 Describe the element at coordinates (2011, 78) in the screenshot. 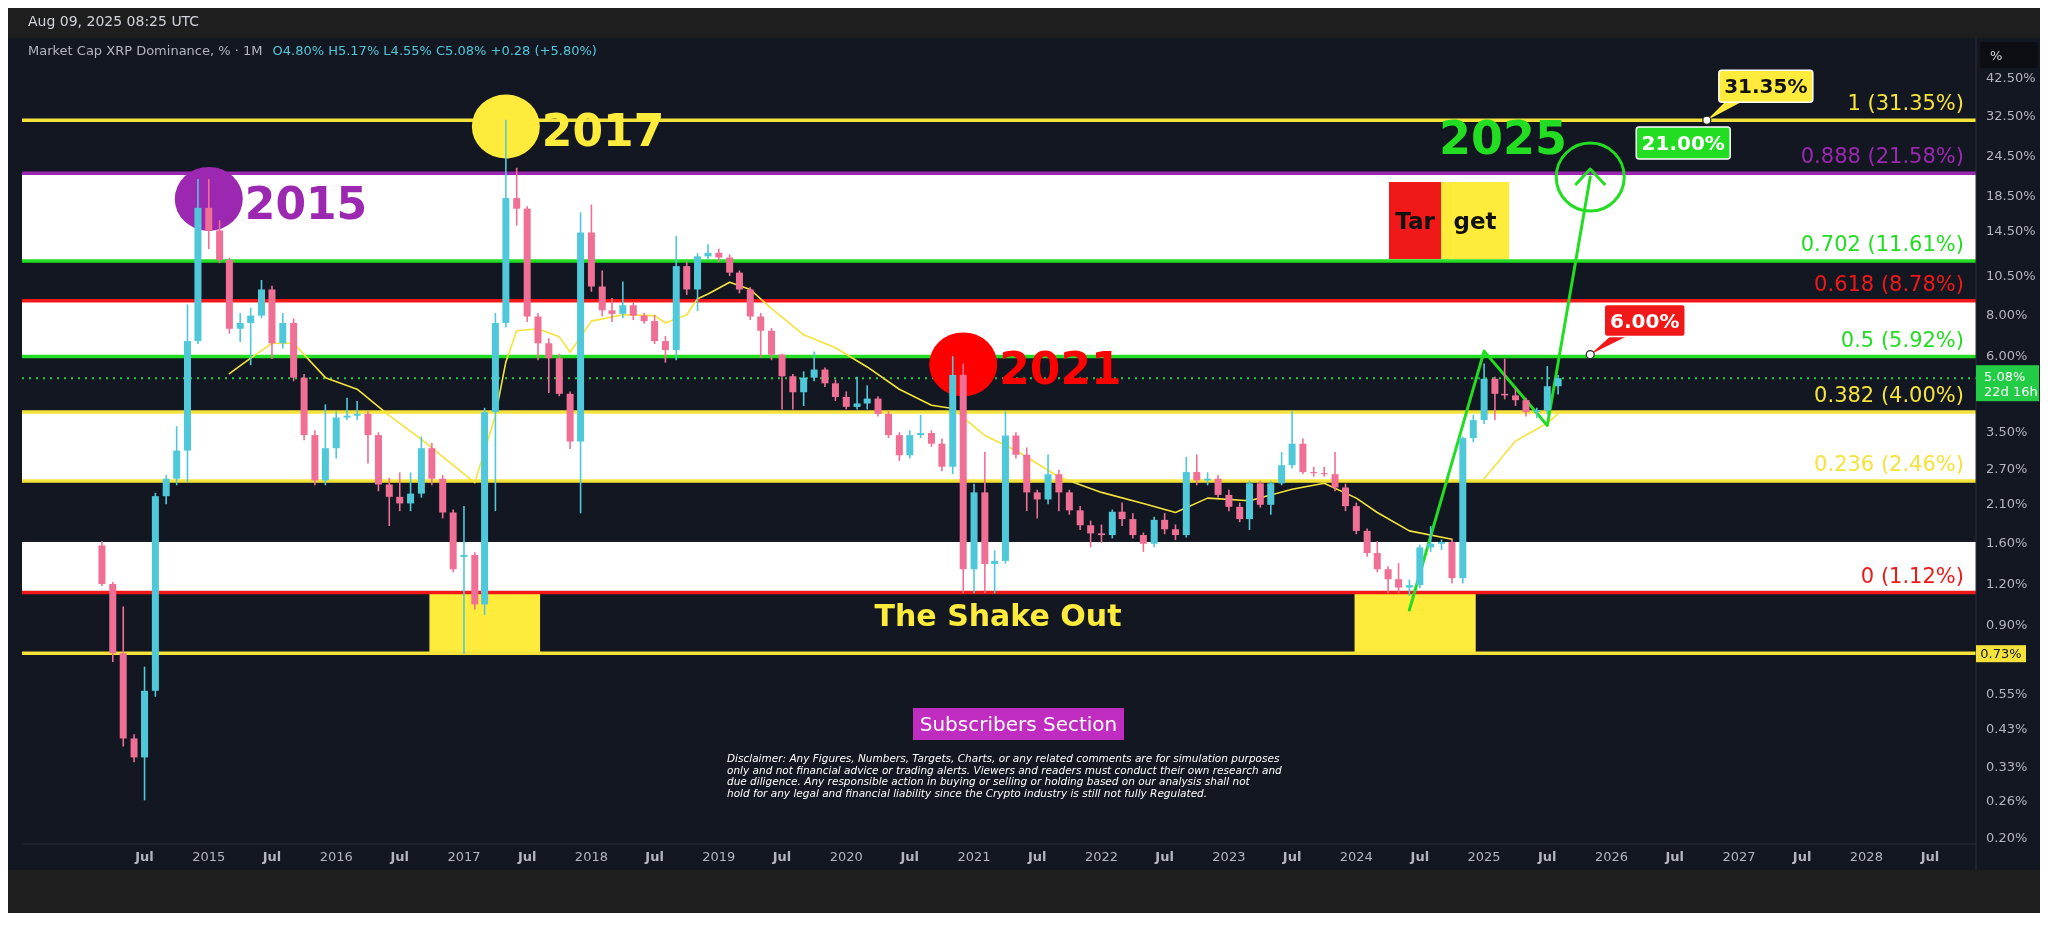

I see `y-tick-label: 42.50%` at that location.